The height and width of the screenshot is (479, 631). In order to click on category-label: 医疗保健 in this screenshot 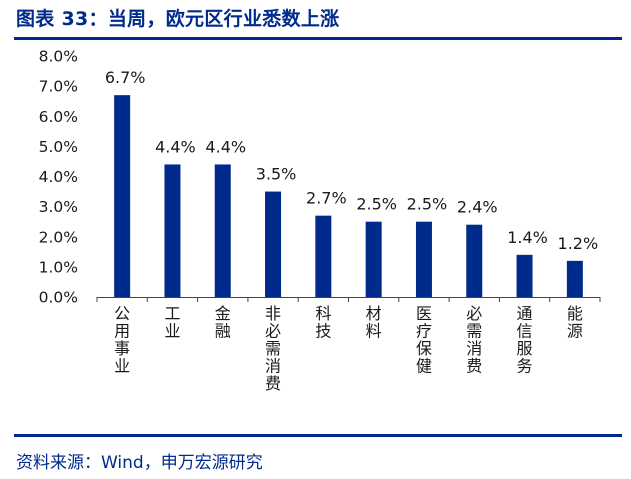, I will do `click(424, 340)`.